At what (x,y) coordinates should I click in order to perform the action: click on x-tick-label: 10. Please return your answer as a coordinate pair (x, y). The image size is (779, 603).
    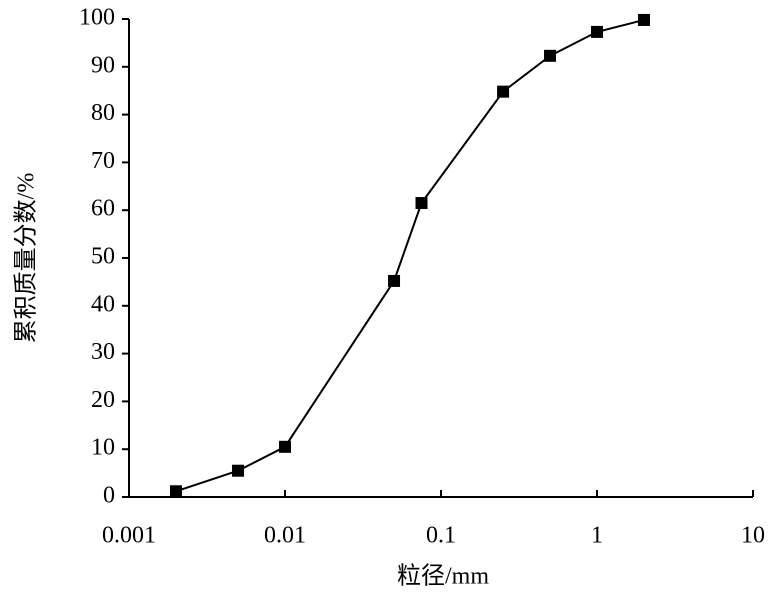
    Looking at the image, I should click on (753, 536).